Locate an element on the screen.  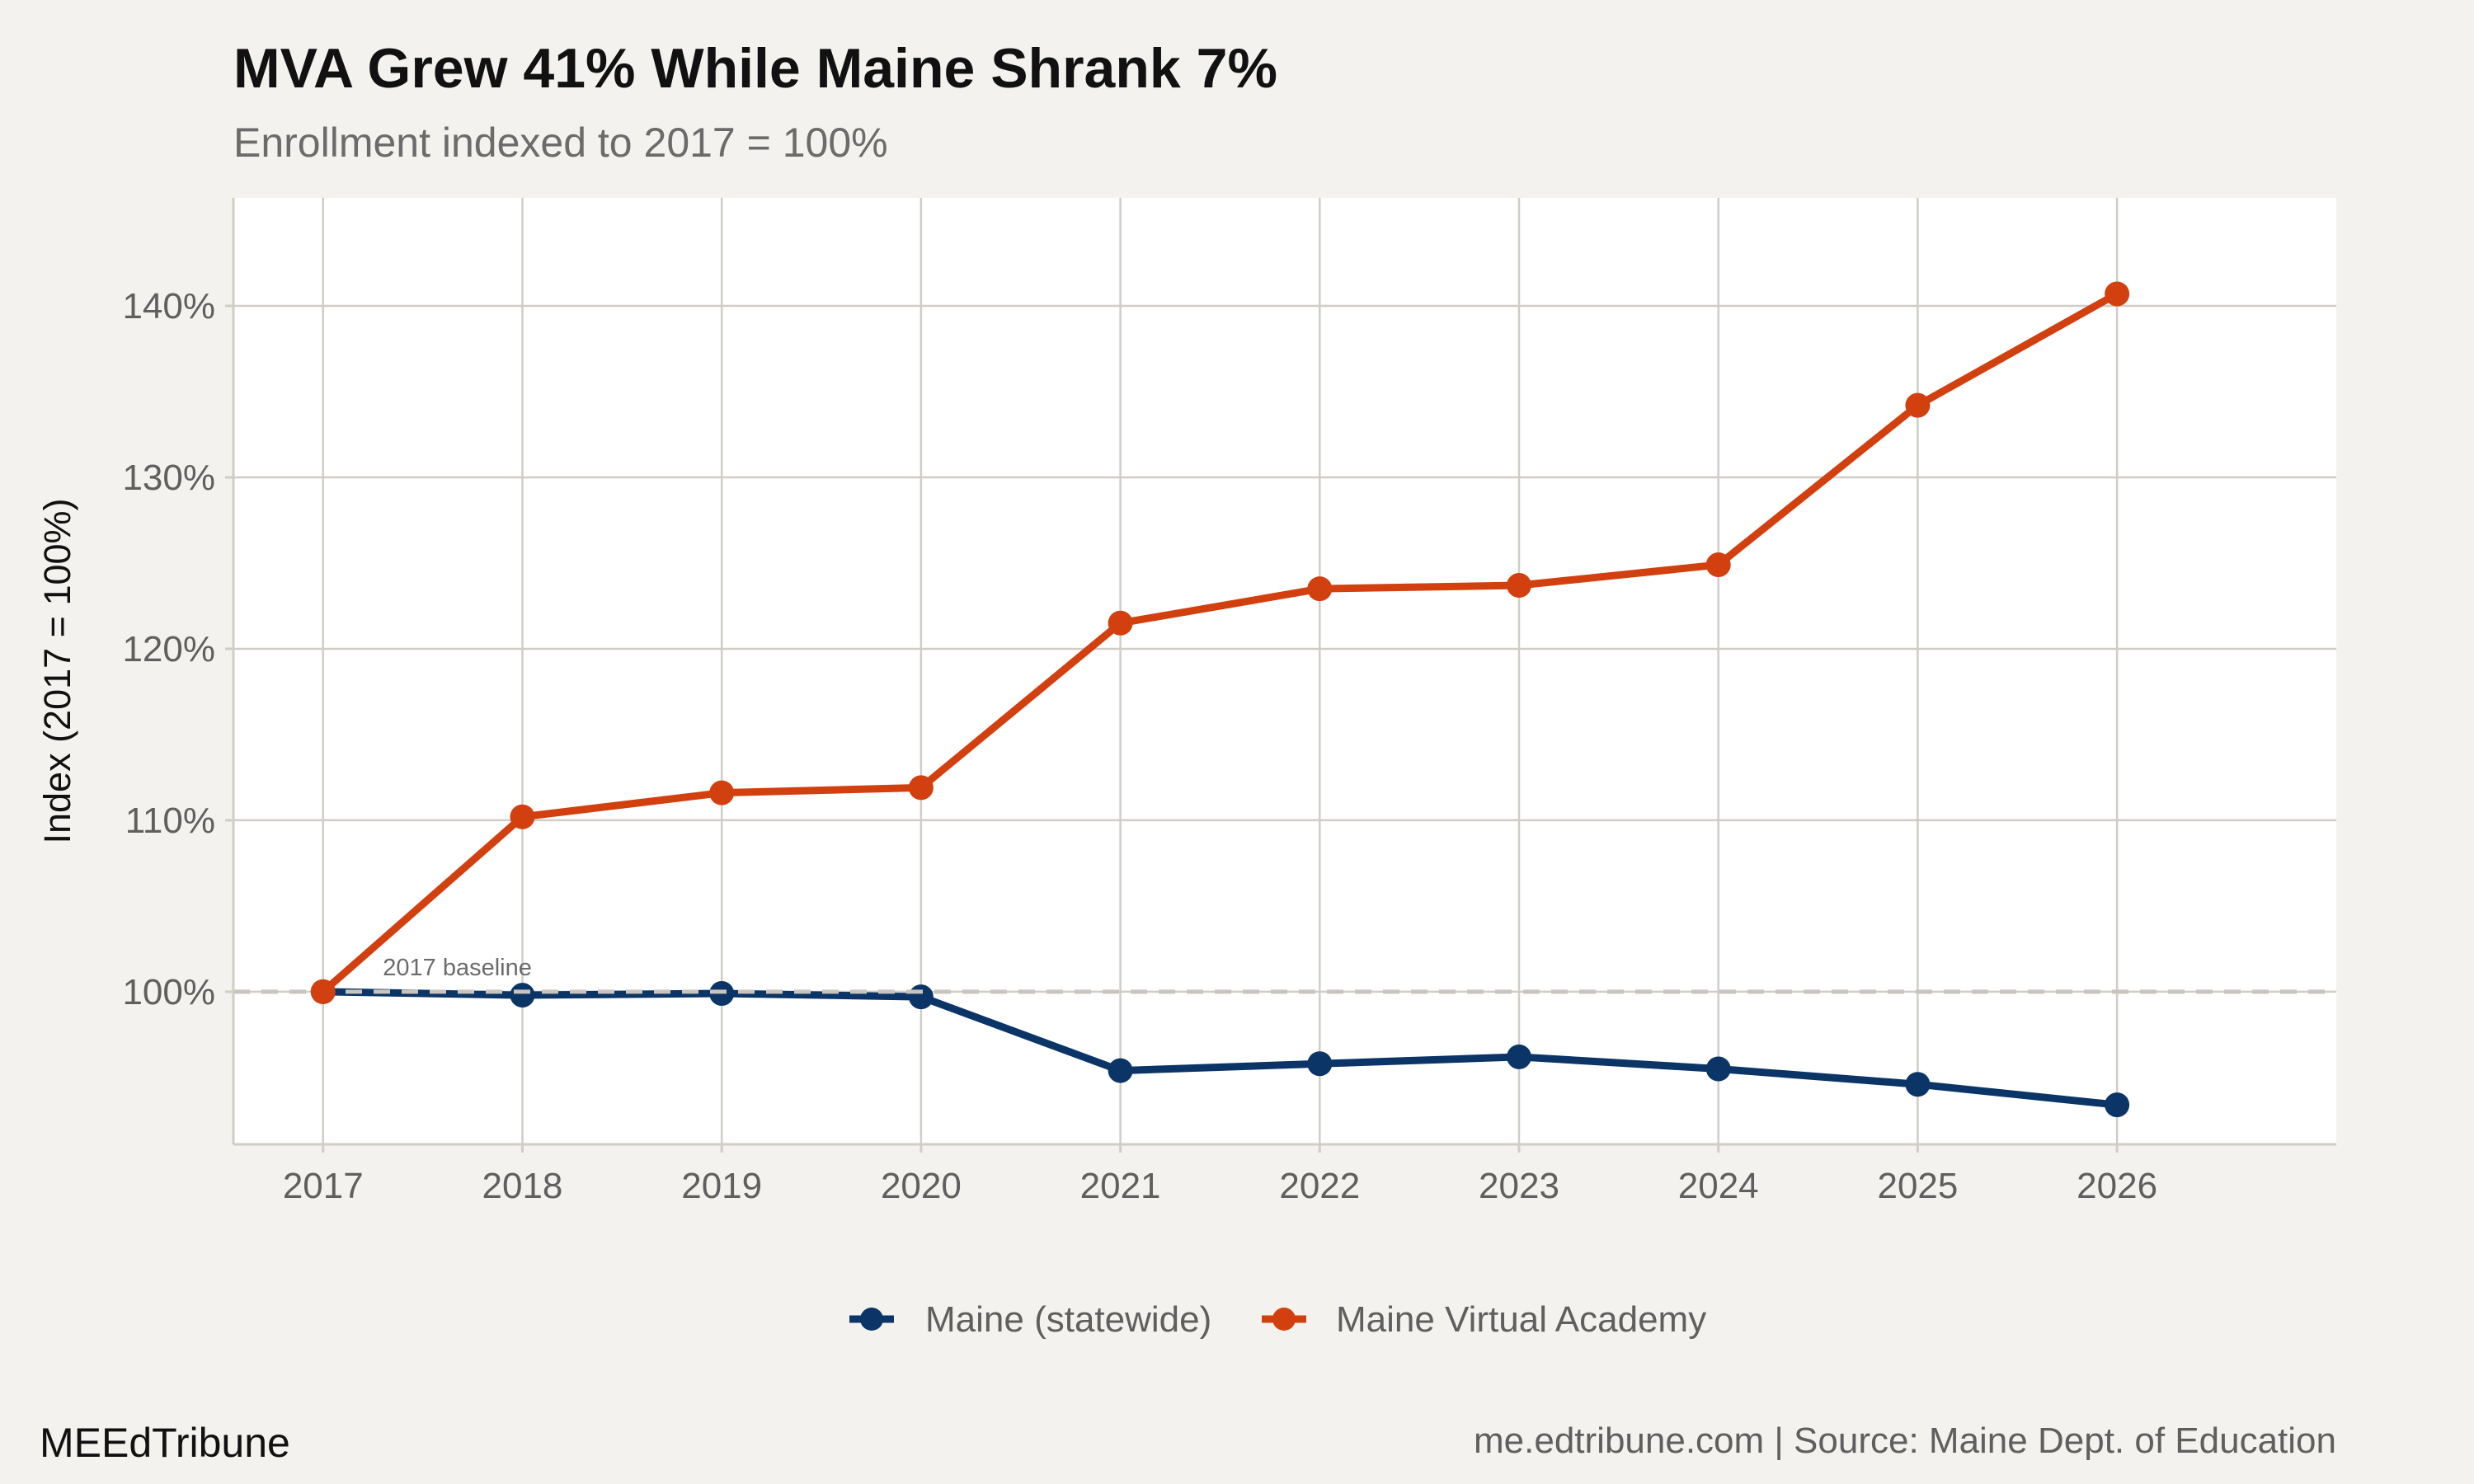
legend-marker-maine is located at coordinates (871, 1319).